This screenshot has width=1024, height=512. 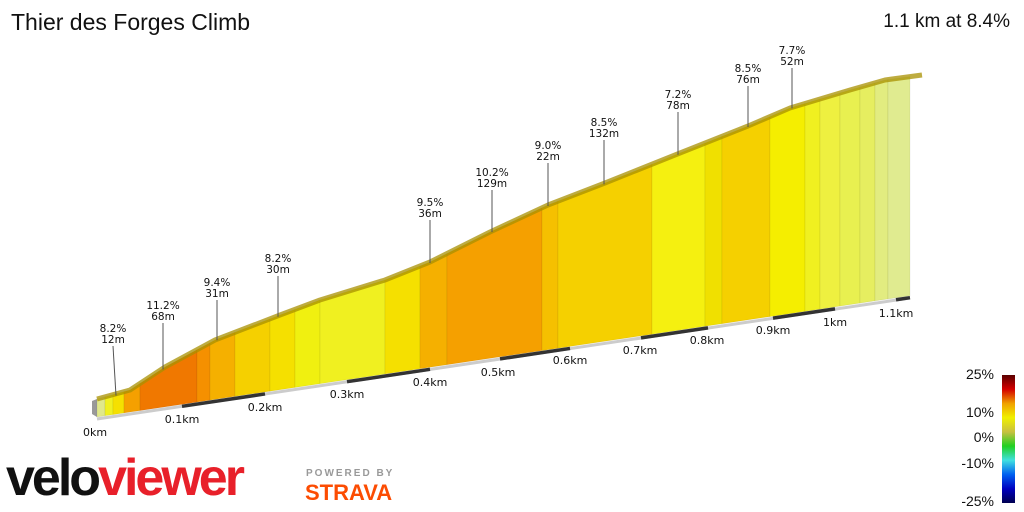 I want to click on annotation-length: 132m, so click(x=604, y=134).